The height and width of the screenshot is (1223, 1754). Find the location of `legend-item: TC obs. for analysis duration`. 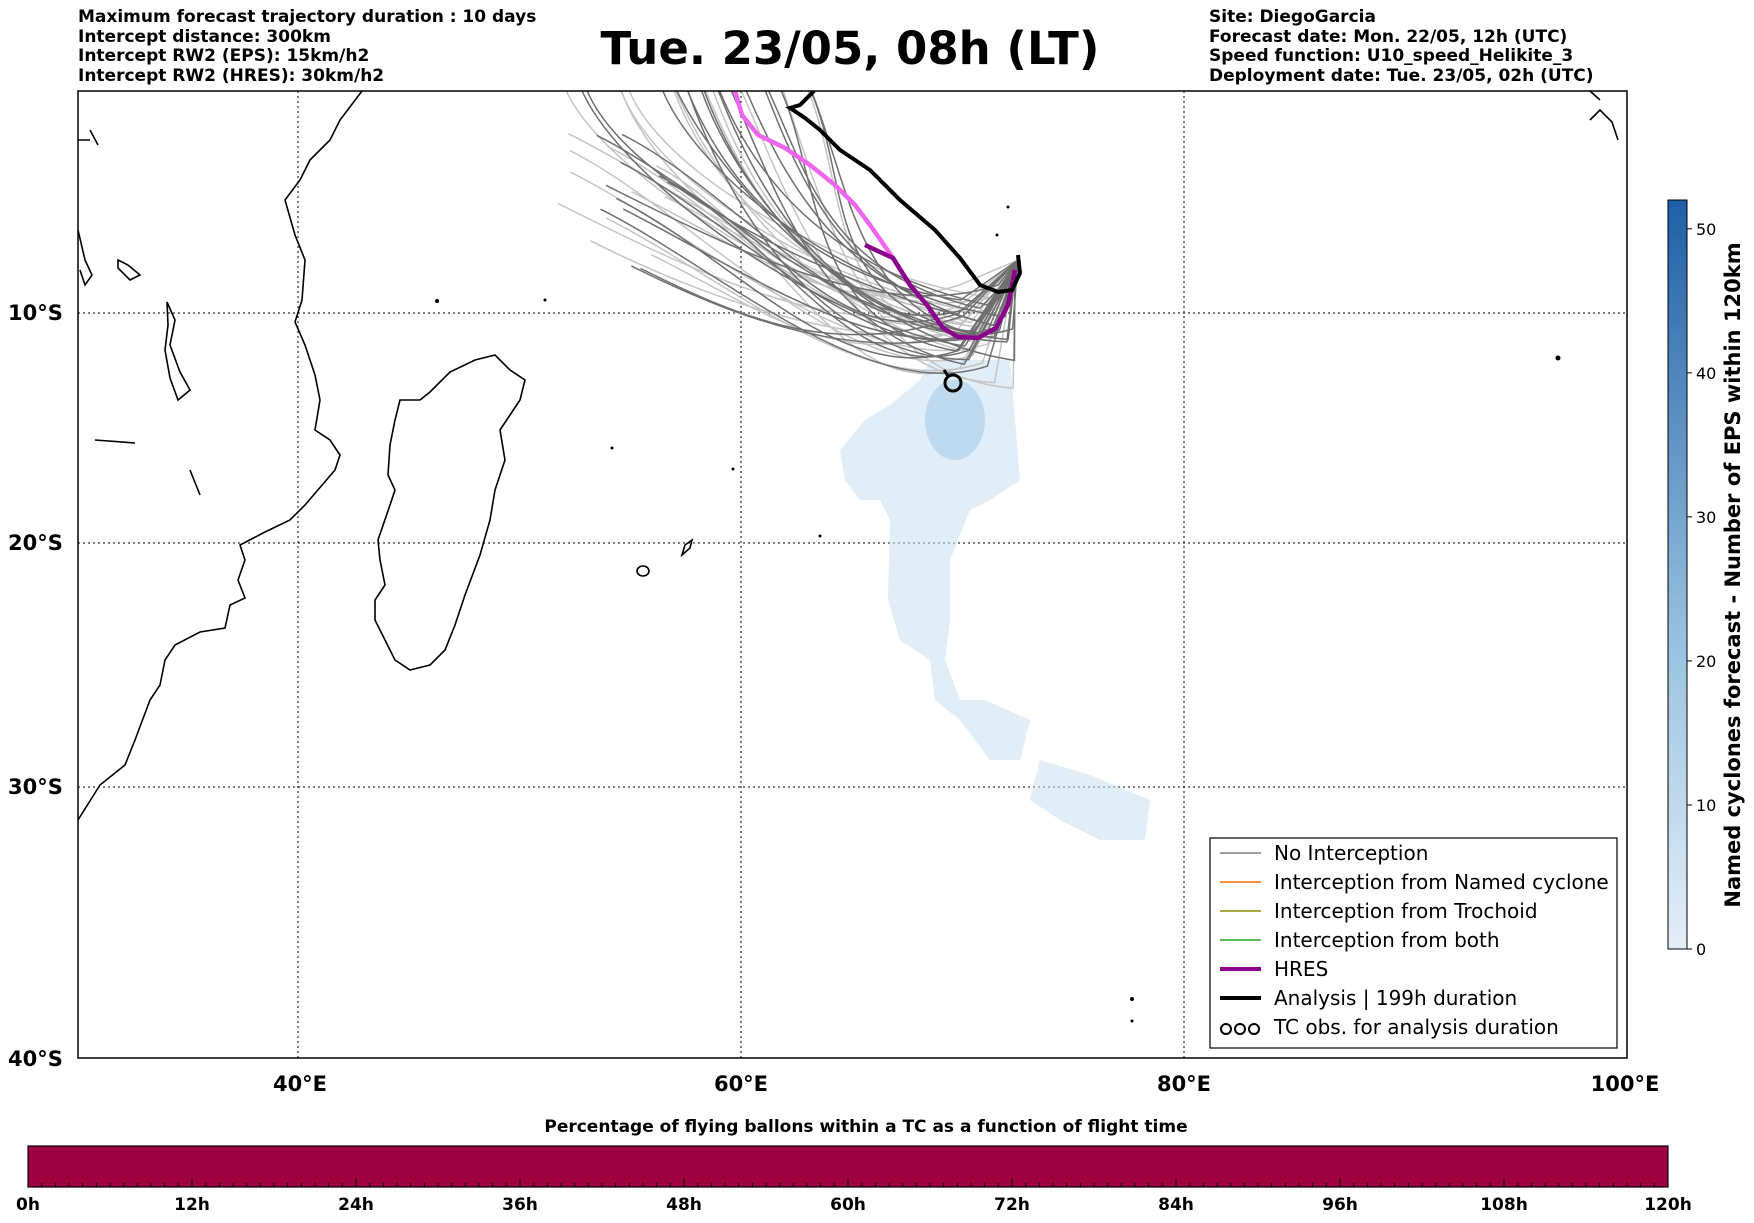

legend-item: TC obs. for analysis duration is located at coordinates (1389, 1027).